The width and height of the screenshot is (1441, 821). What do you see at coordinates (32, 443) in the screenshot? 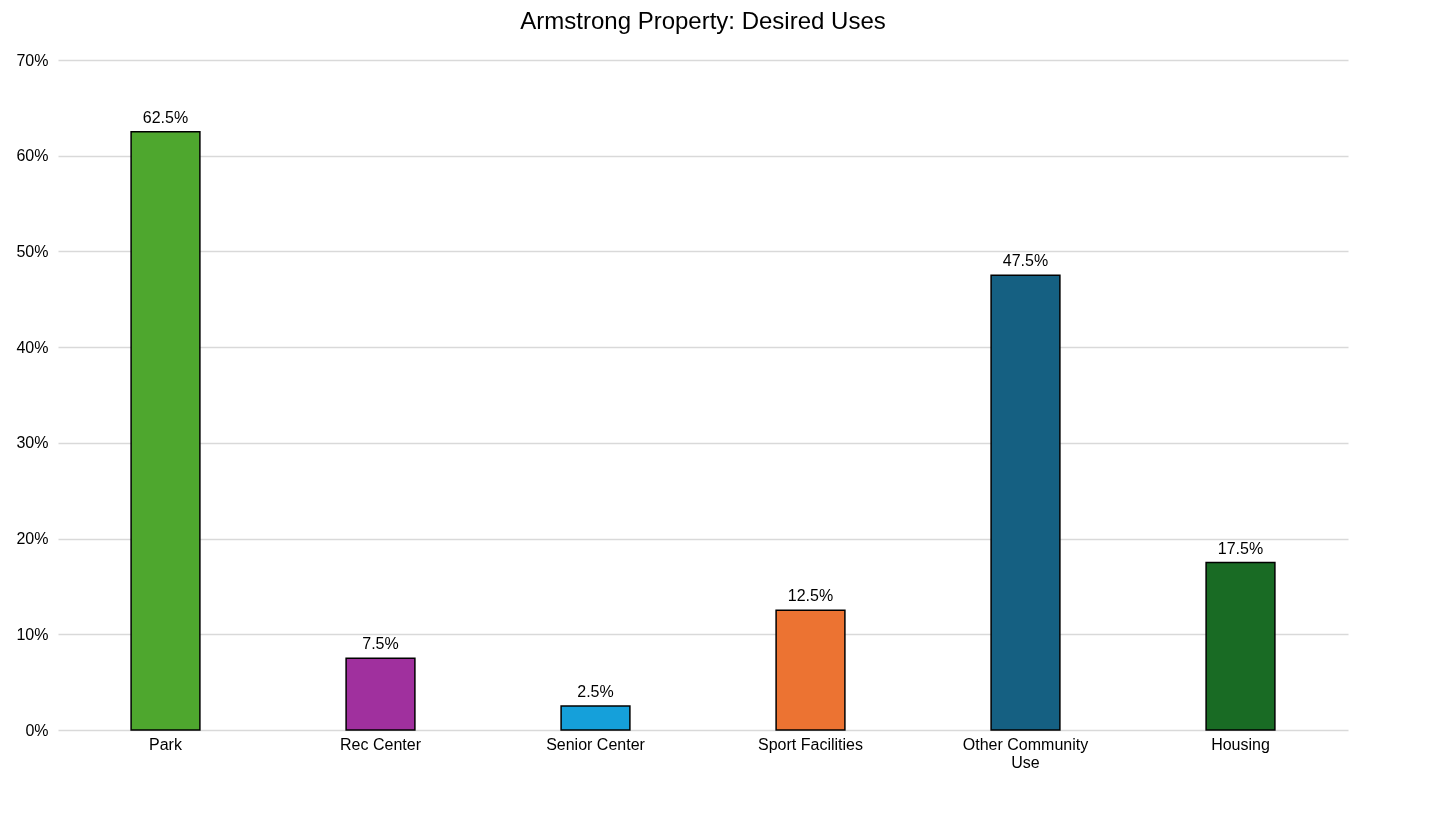
I see `y-tick-label: 30%` at bounding box center [32, 443].